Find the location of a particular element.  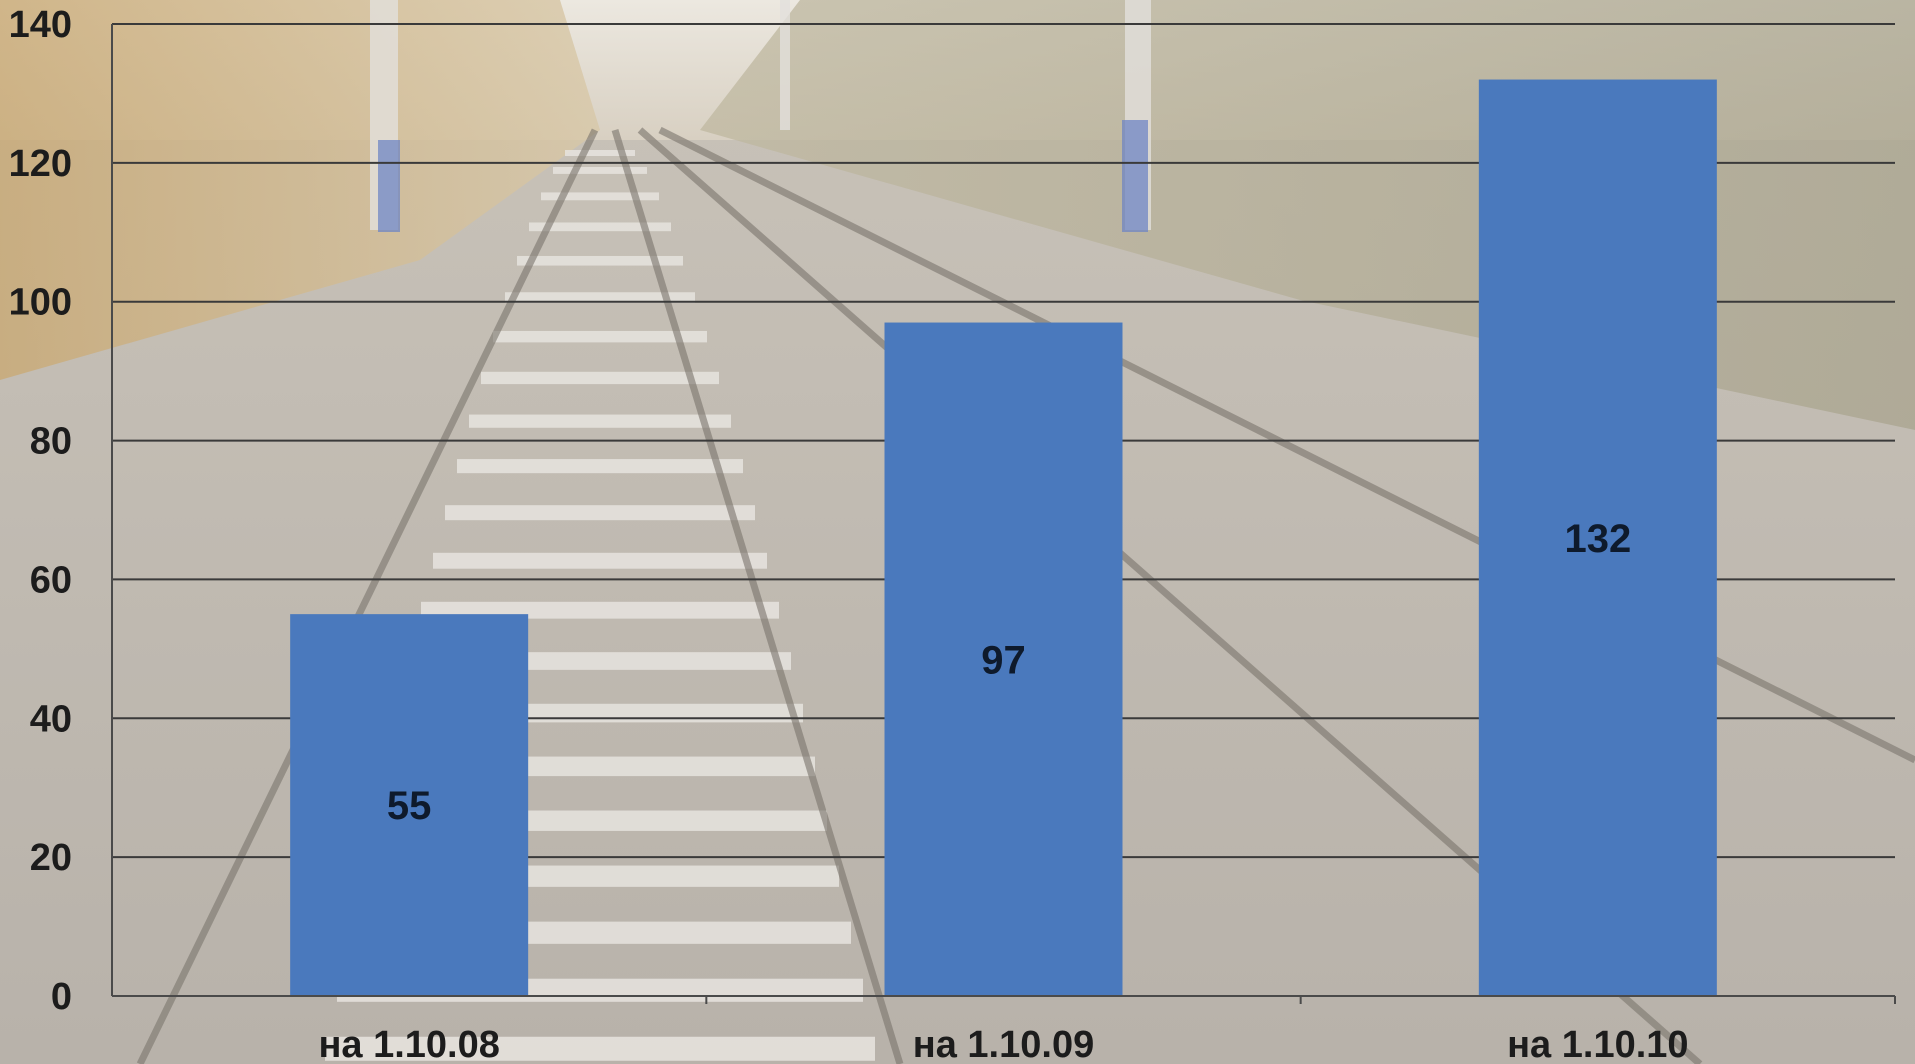

x-tick-label: на 1.10.09 is located at coordinates (1003, 1044).